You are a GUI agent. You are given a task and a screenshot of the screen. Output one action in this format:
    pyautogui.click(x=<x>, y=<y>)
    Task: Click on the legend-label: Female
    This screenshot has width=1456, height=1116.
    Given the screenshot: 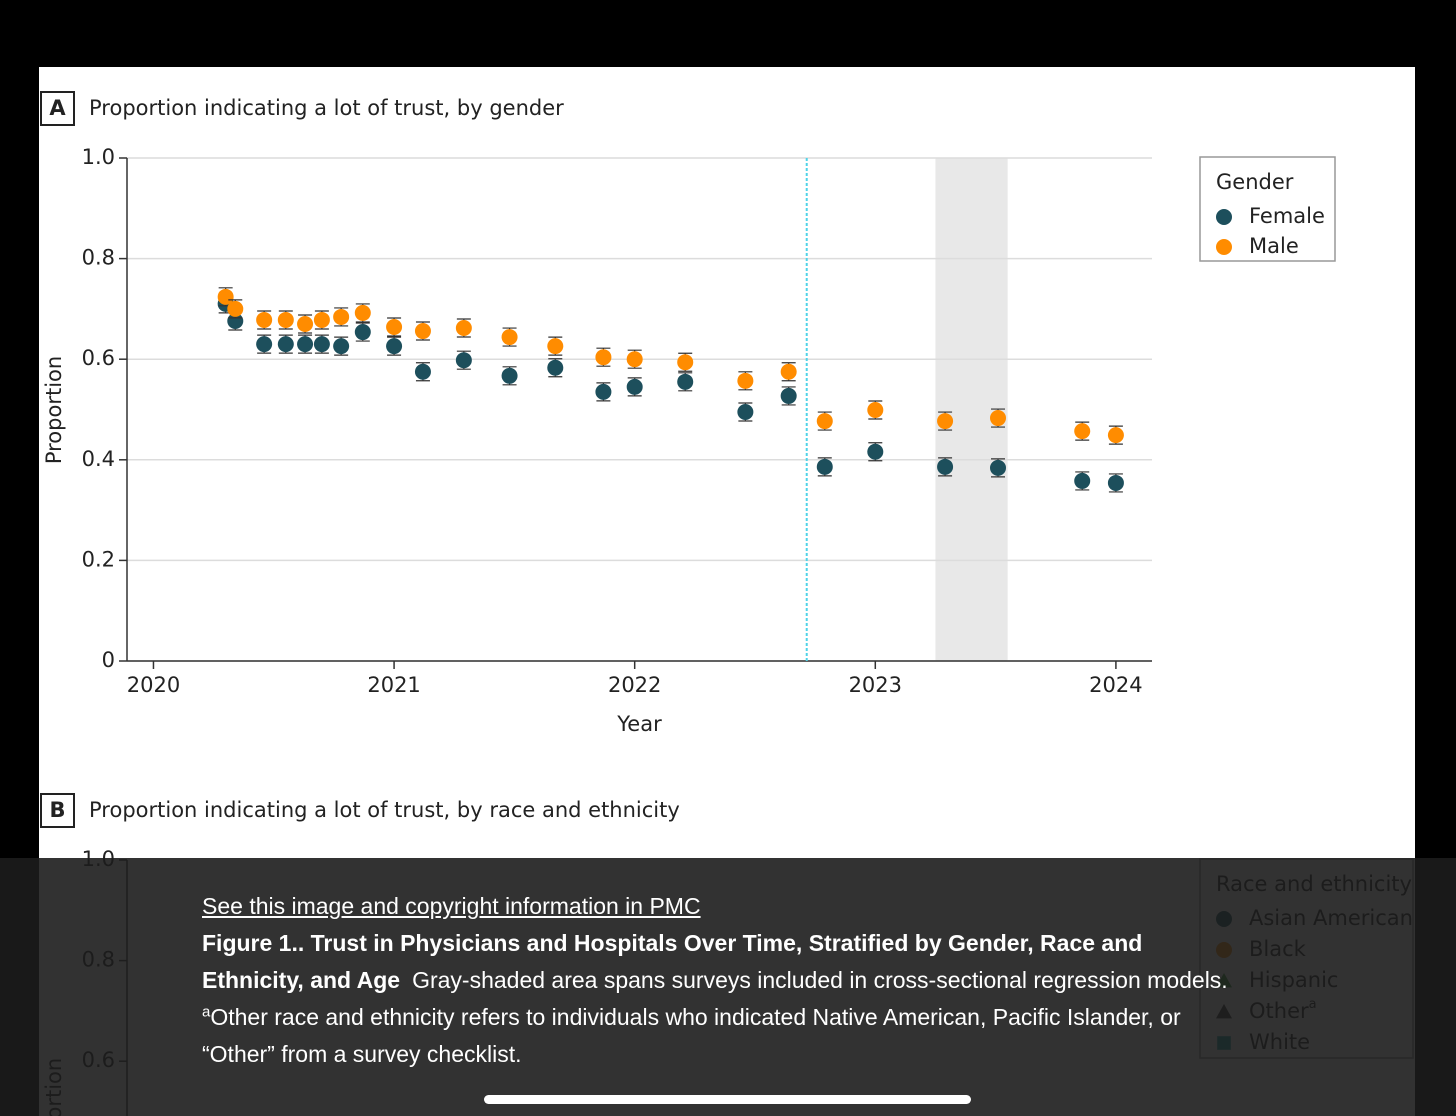 What is the action you would take?
    pyautogui.click(x=1287, y=216)
    